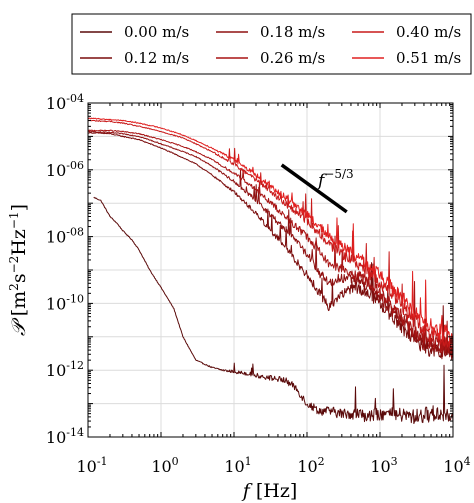 The width and height of the screenshot is (474, 503). What do you see at coordinates (18, 270) in the screenshot?
I see `y-axis-label: 𝒫 [m2s−2Hz−1]` at bounding box center [18, 270].